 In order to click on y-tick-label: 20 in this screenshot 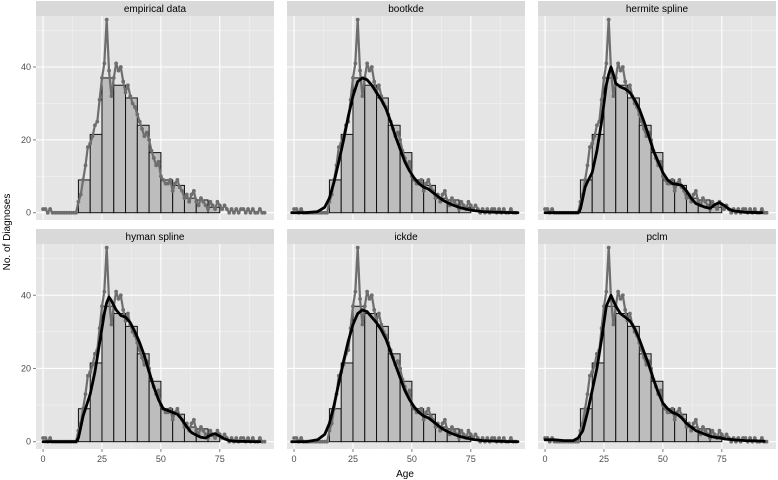, I will do `click(26, 140)`.